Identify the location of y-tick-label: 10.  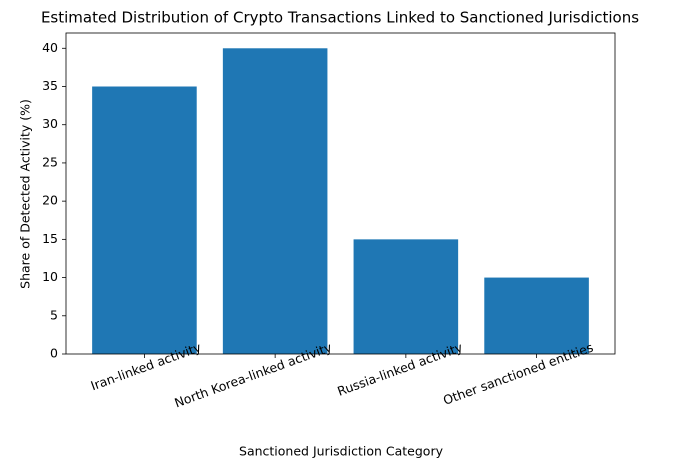
(50, 276).